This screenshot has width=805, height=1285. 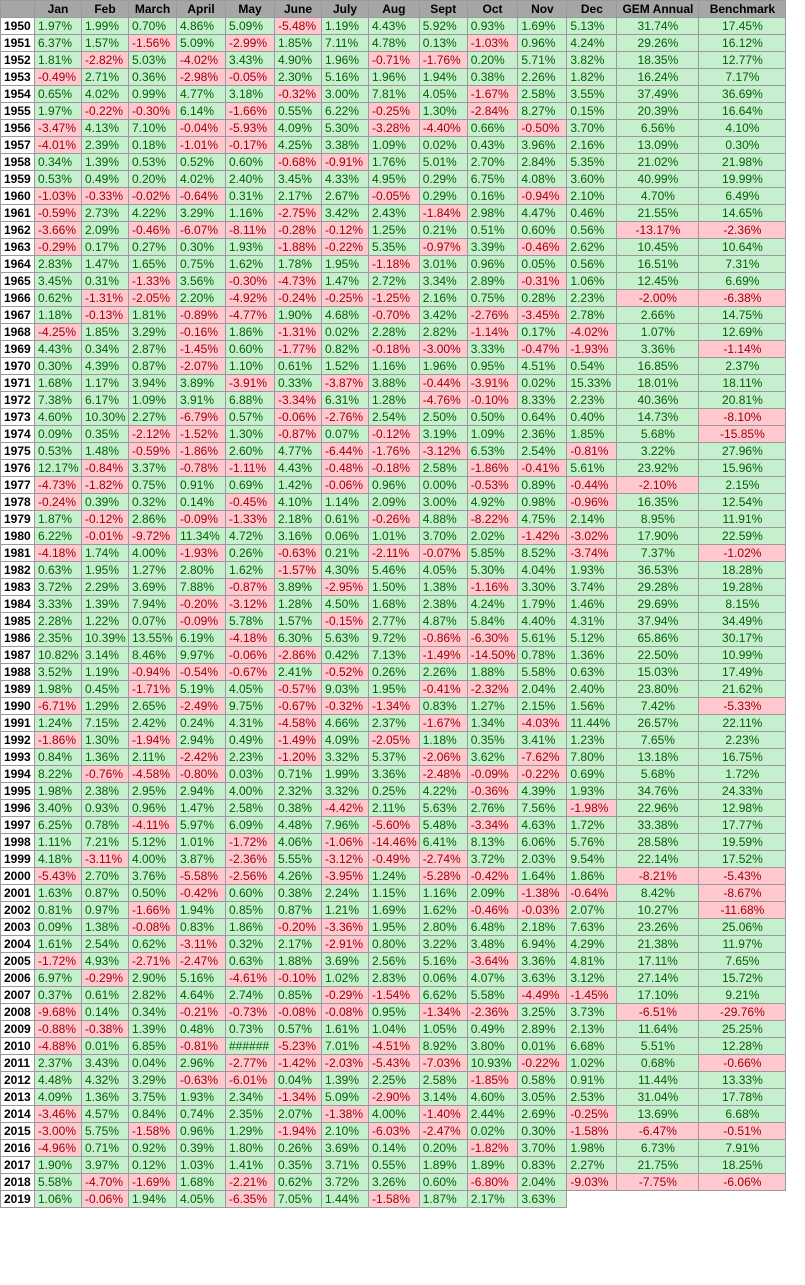 I want to click on gem-annual-cell: 21.55%, so click(x=658, y=213).